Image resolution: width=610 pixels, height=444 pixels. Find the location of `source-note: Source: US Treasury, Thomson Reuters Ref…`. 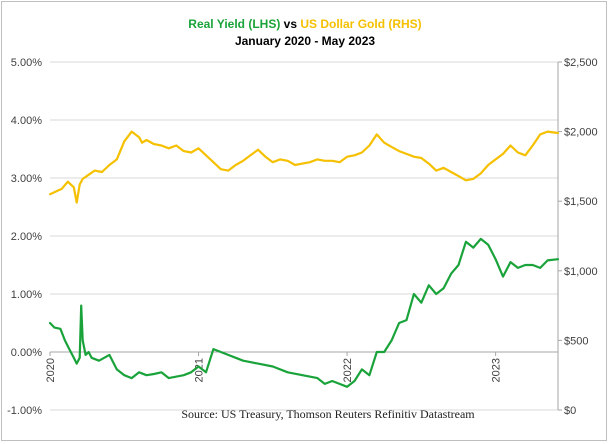

source-note: Source: US Treasury, Thomson Reuters Ref… is located at coordinates (328, 414).